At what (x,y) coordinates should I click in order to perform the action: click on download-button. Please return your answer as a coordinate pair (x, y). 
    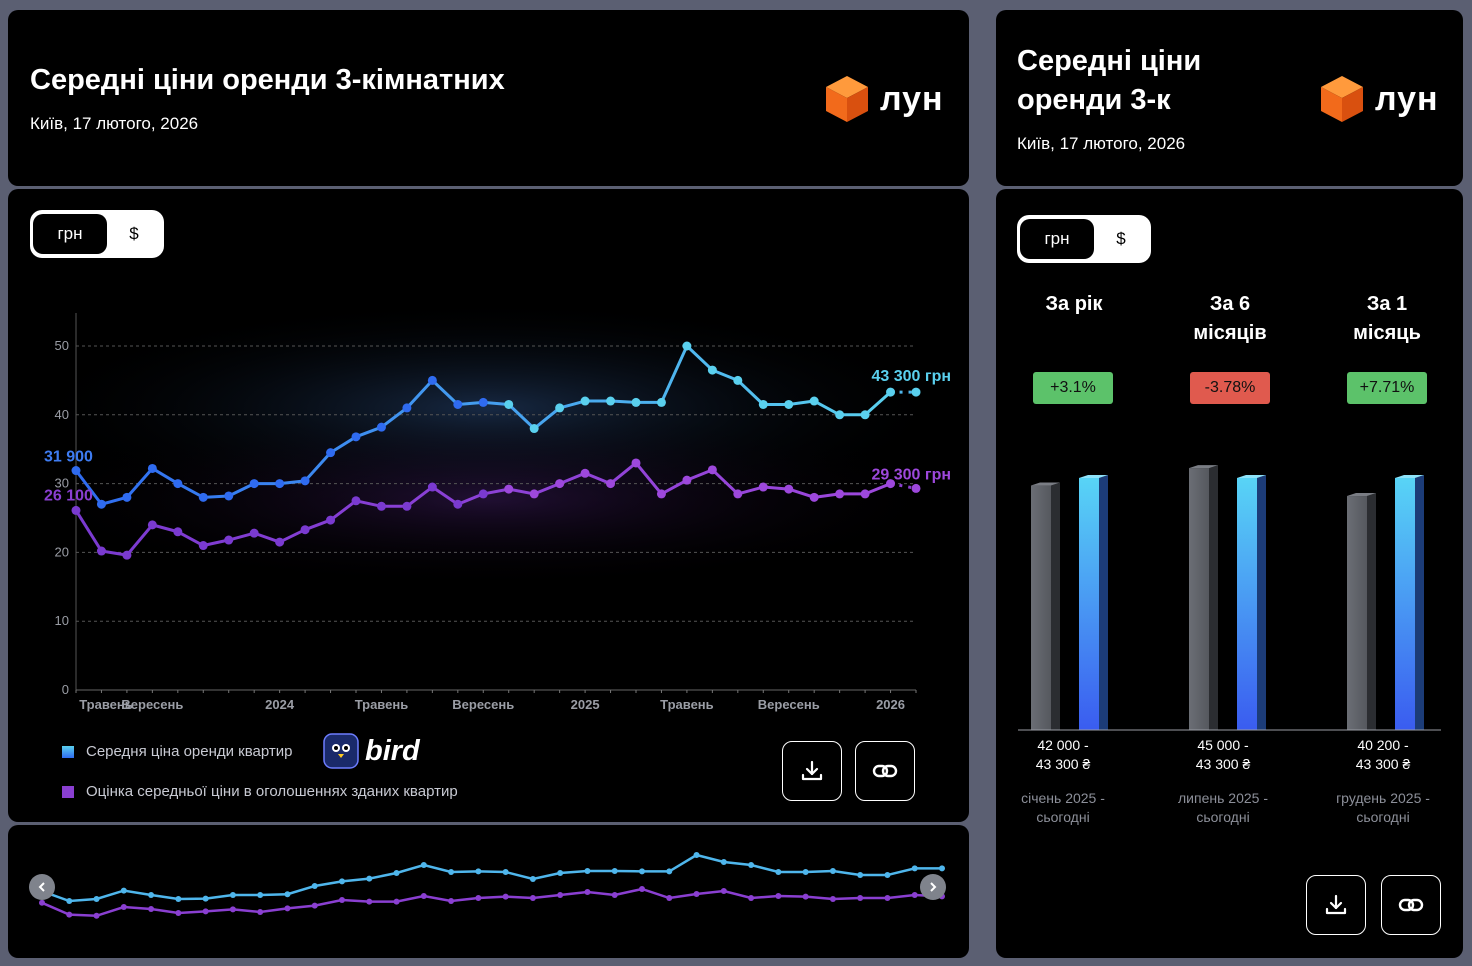
    Looking at the image, I should click on (812, 771).